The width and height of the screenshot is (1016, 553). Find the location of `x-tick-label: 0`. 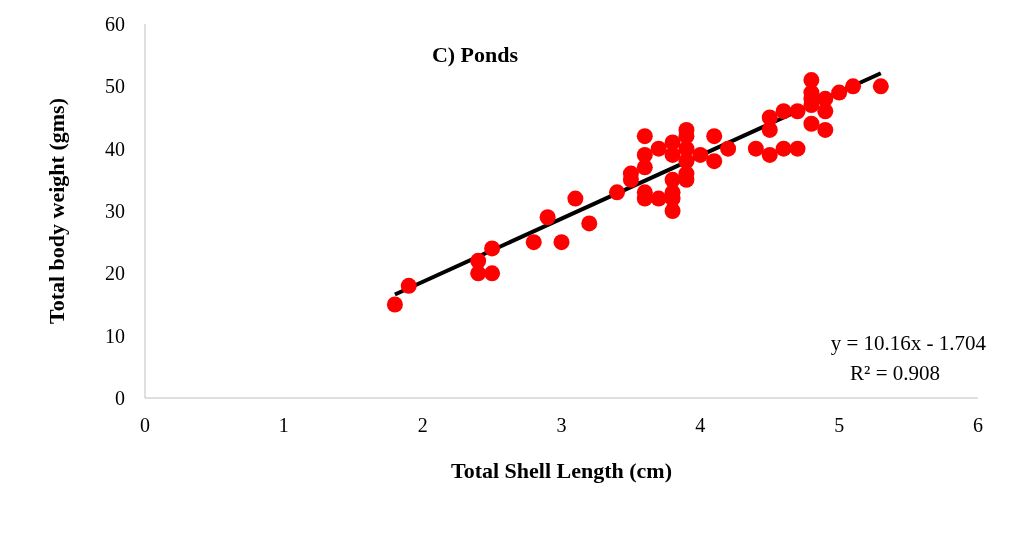

x-tick-label: 0 is located at coordinates (145, 425).